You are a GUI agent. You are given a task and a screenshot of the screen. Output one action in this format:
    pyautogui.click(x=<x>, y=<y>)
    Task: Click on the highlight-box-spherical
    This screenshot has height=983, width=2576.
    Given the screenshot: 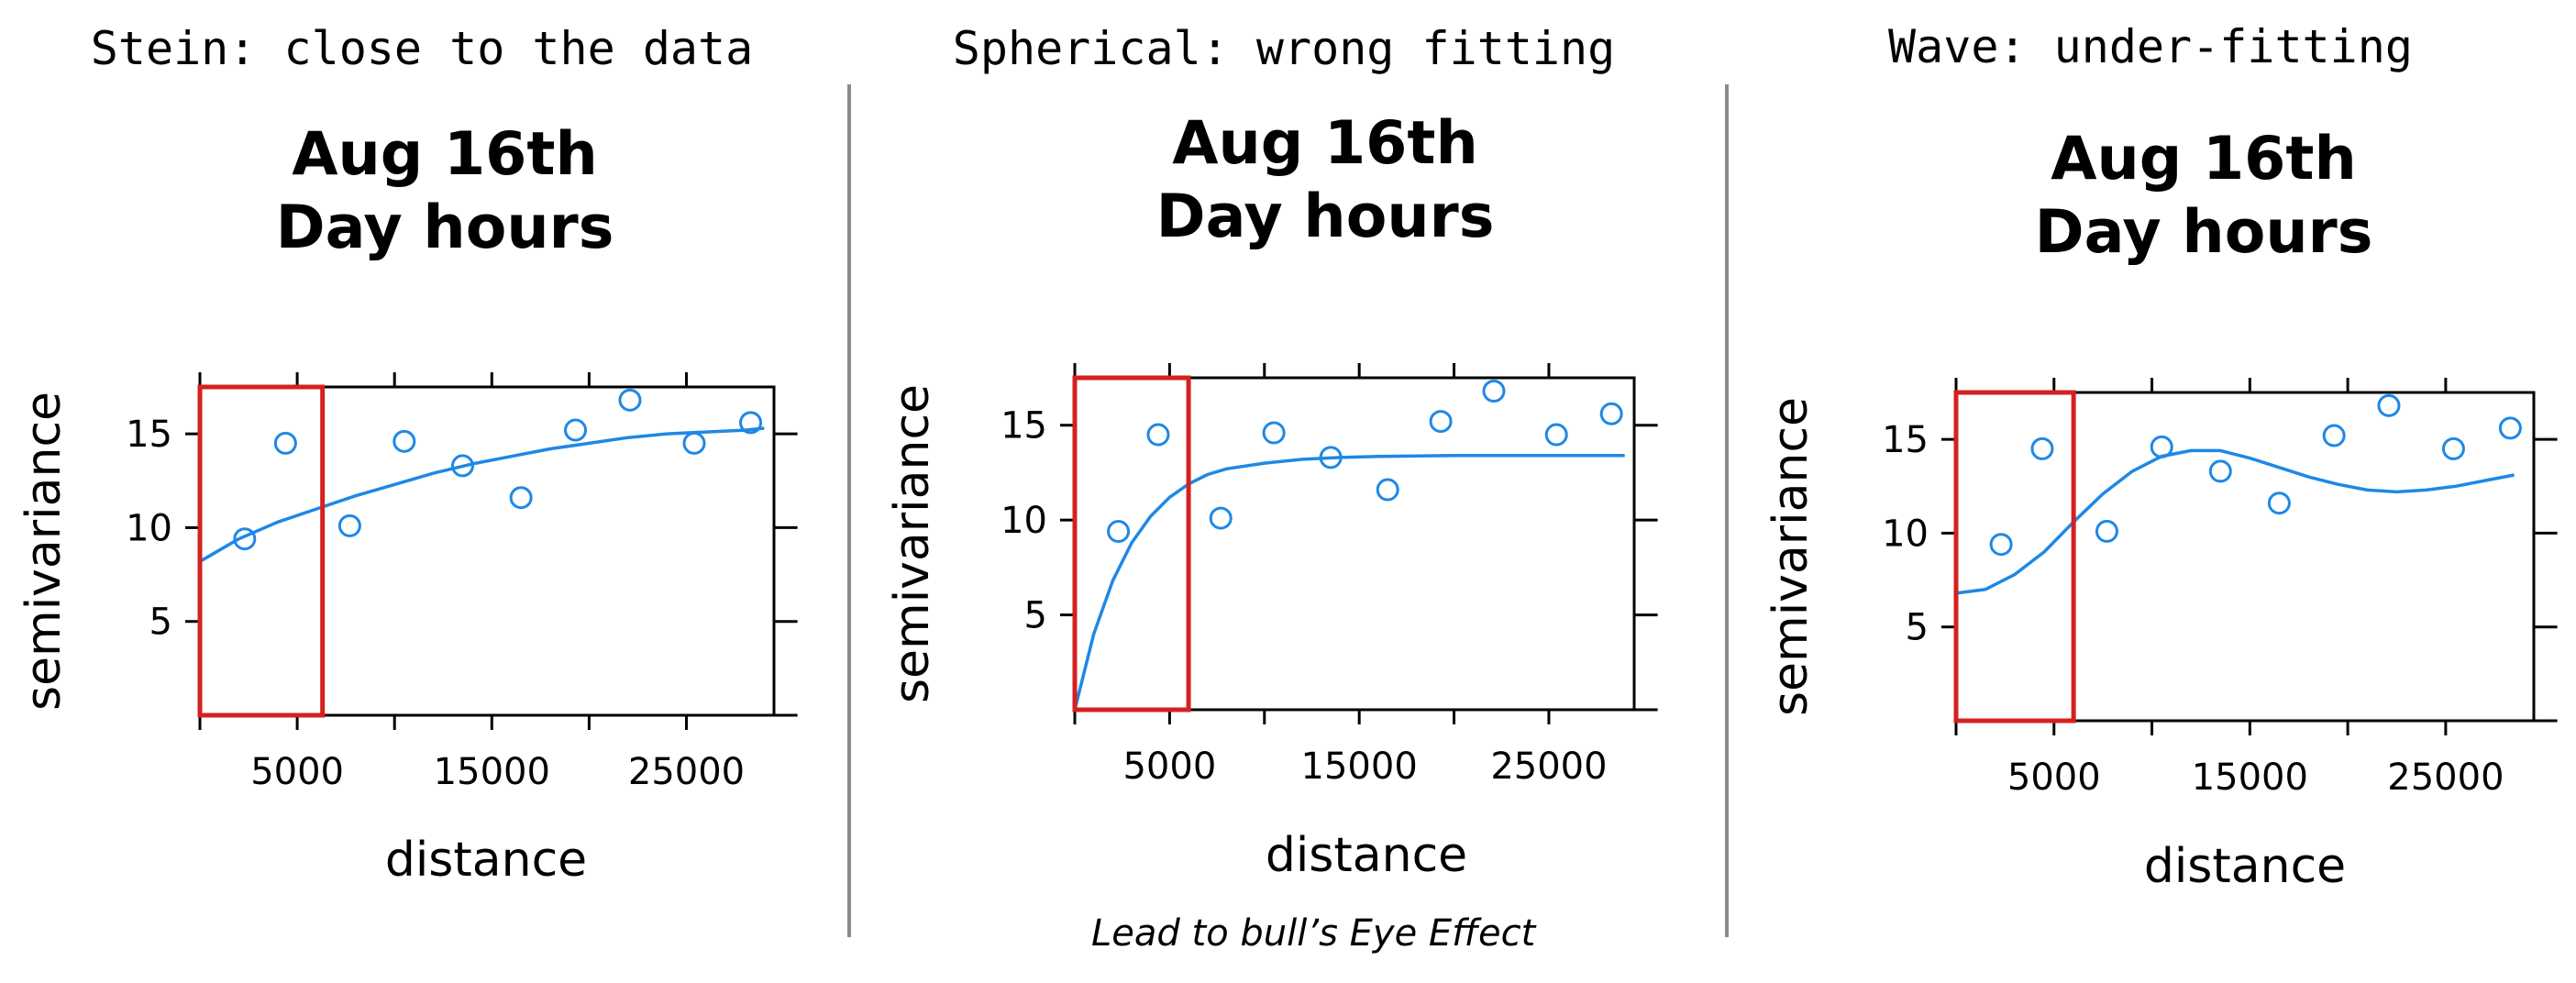 What is the action you would take?
    pyautogui.click(x=1131, y=543)
    